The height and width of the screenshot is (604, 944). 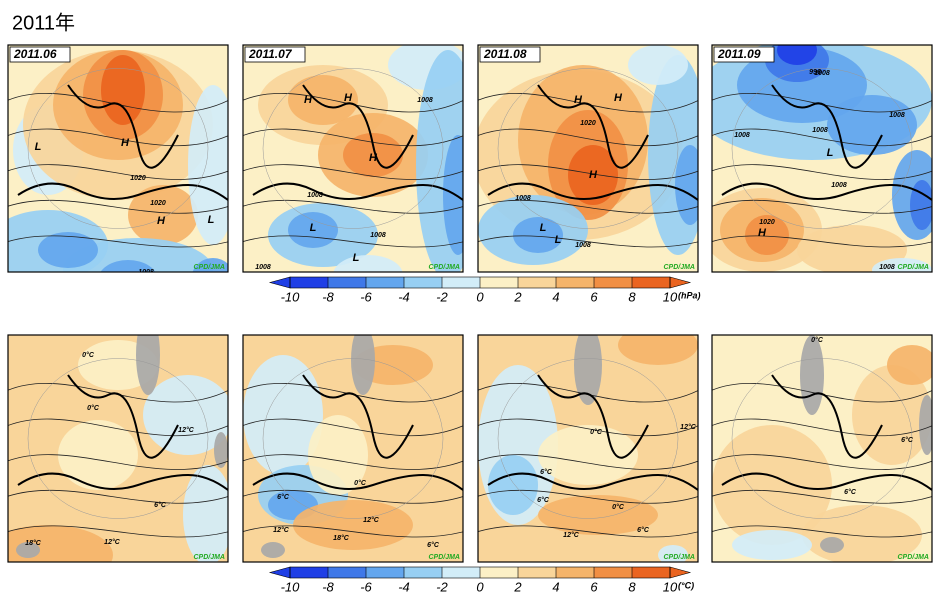 I want to click on latitude-circle, so click(x=118, y=148).